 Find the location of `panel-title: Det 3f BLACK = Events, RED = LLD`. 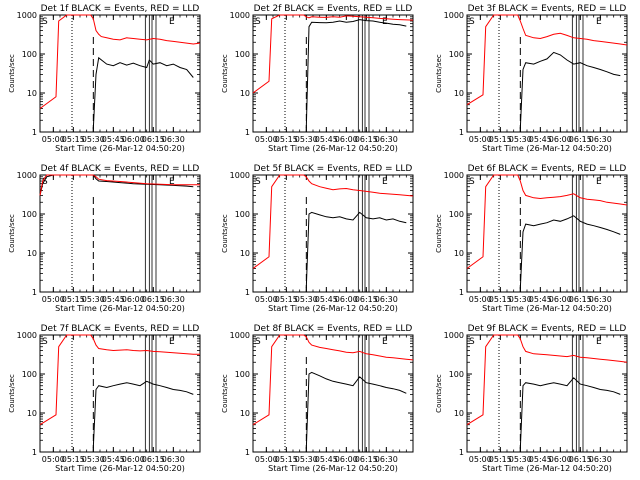

panel-title: Det 3f BLACK = Events, RED = LLD is located at coordinates (547, 9).